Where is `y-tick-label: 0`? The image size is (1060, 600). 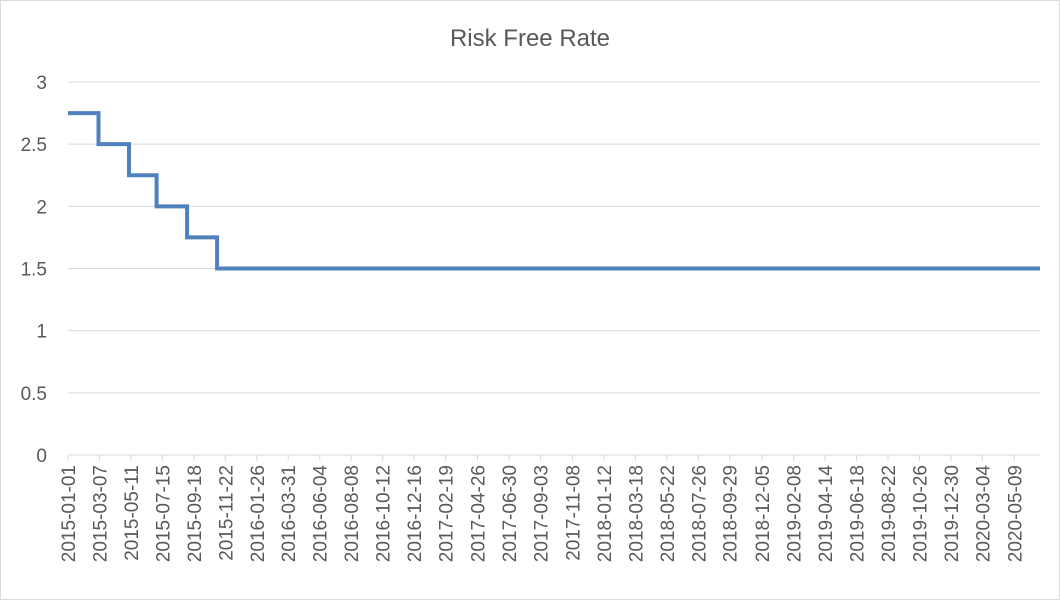 y-tick-label: 0 is located at coordinates (41, 456).